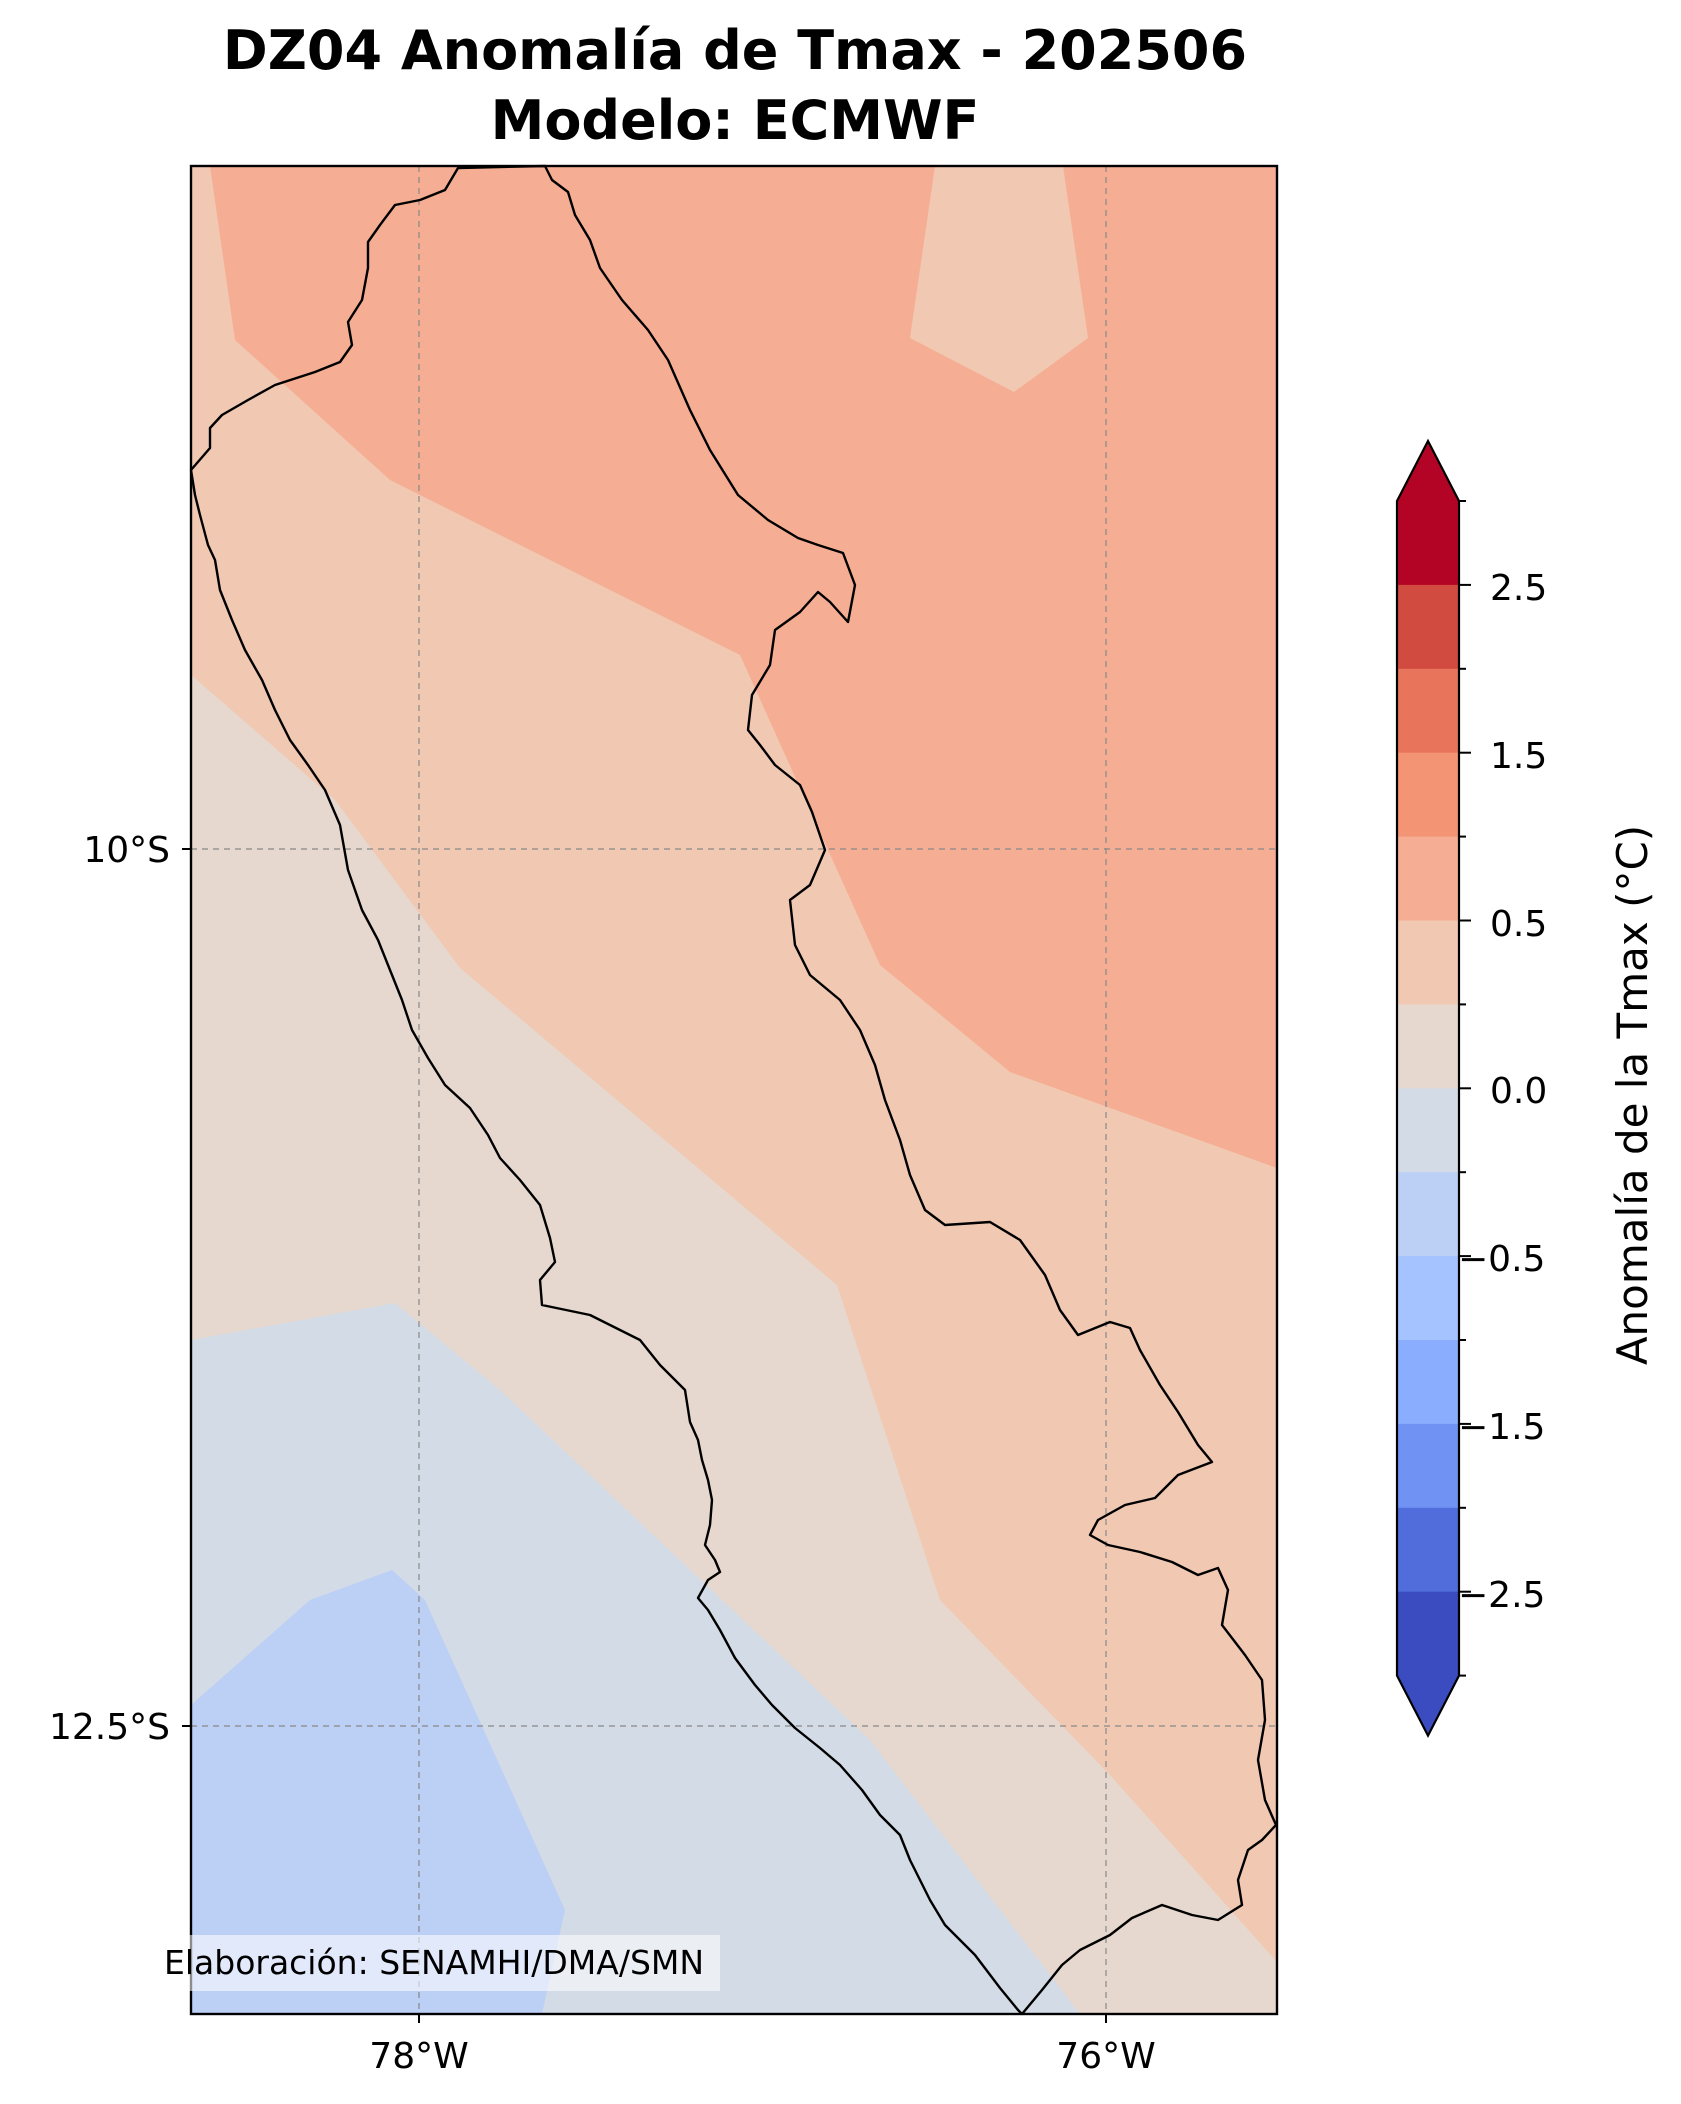 The width and height of the screenshot is (1681, 2104). What do you see at coordinates (1518, 756) in the screenshot?
I see `colorbar-label-1.5: 1.5` at bounding box center [1518, 756].